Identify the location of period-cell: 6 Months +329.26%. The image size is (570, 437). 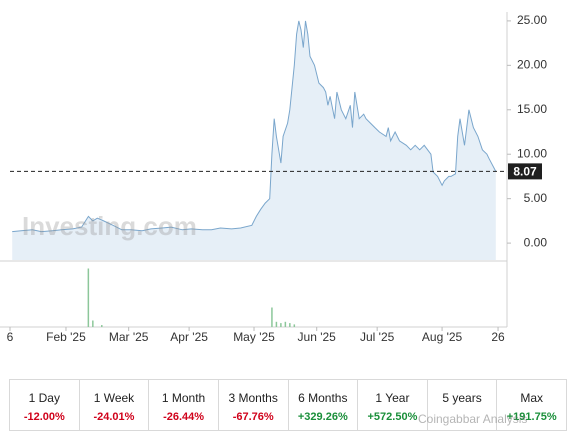
(324, 405).